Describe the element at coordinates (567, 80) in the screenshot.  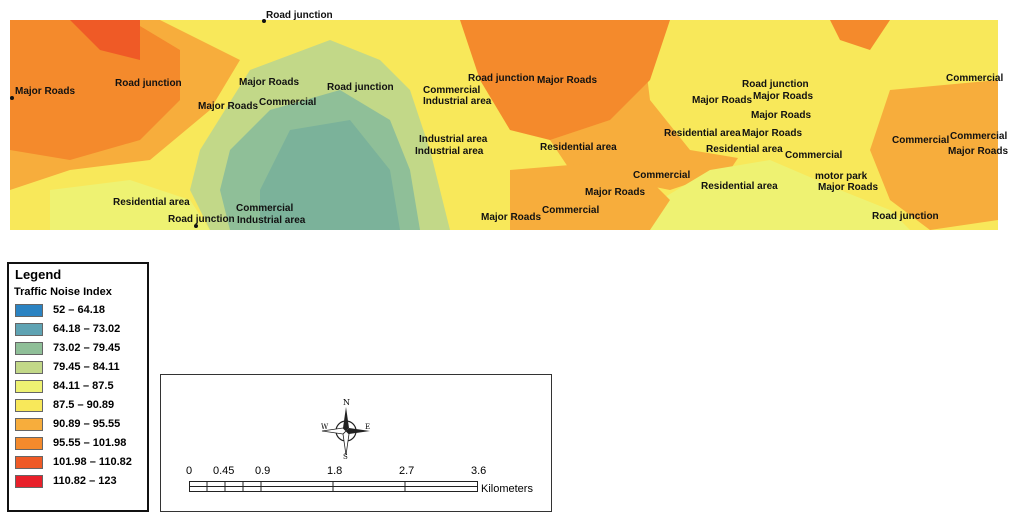
I see `map-label-major-roads-mid: Major Roads` at that location.